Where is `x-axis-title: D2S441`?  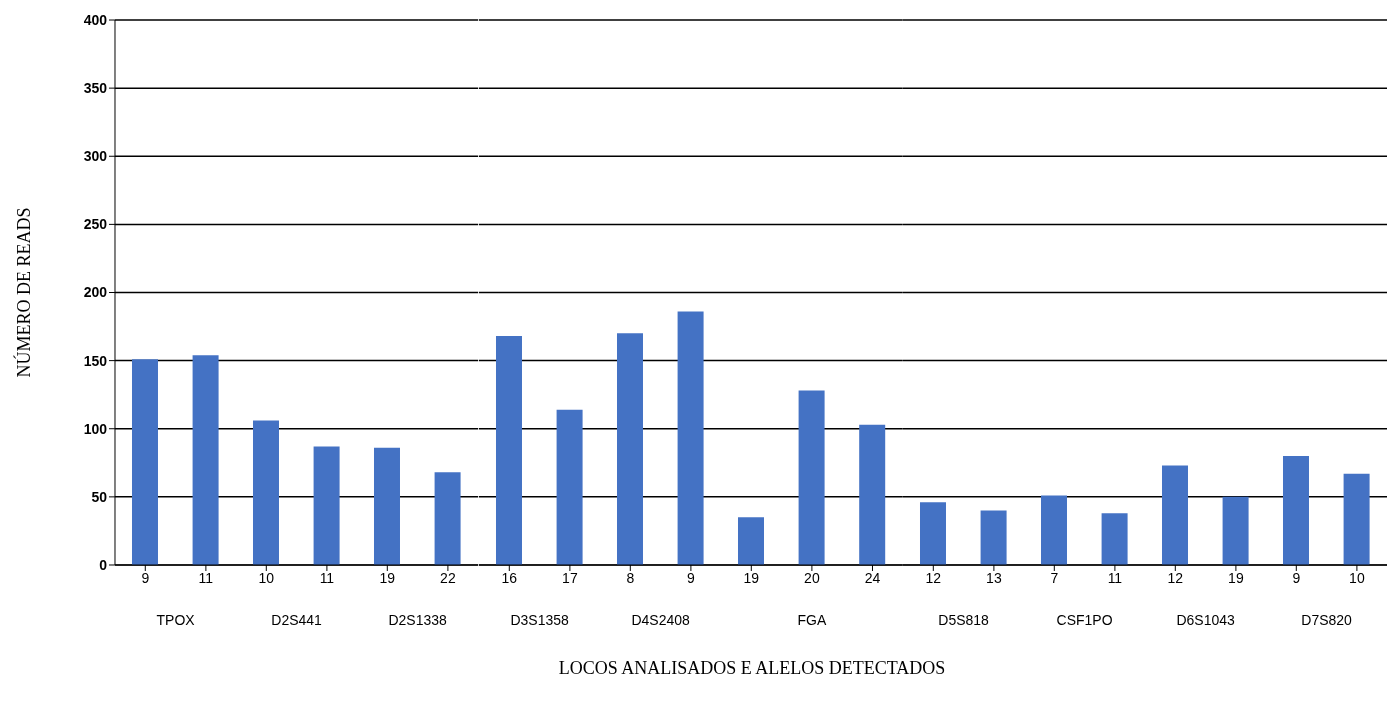
x-axis-title: D2S441 is located at coordinates (297, 619).